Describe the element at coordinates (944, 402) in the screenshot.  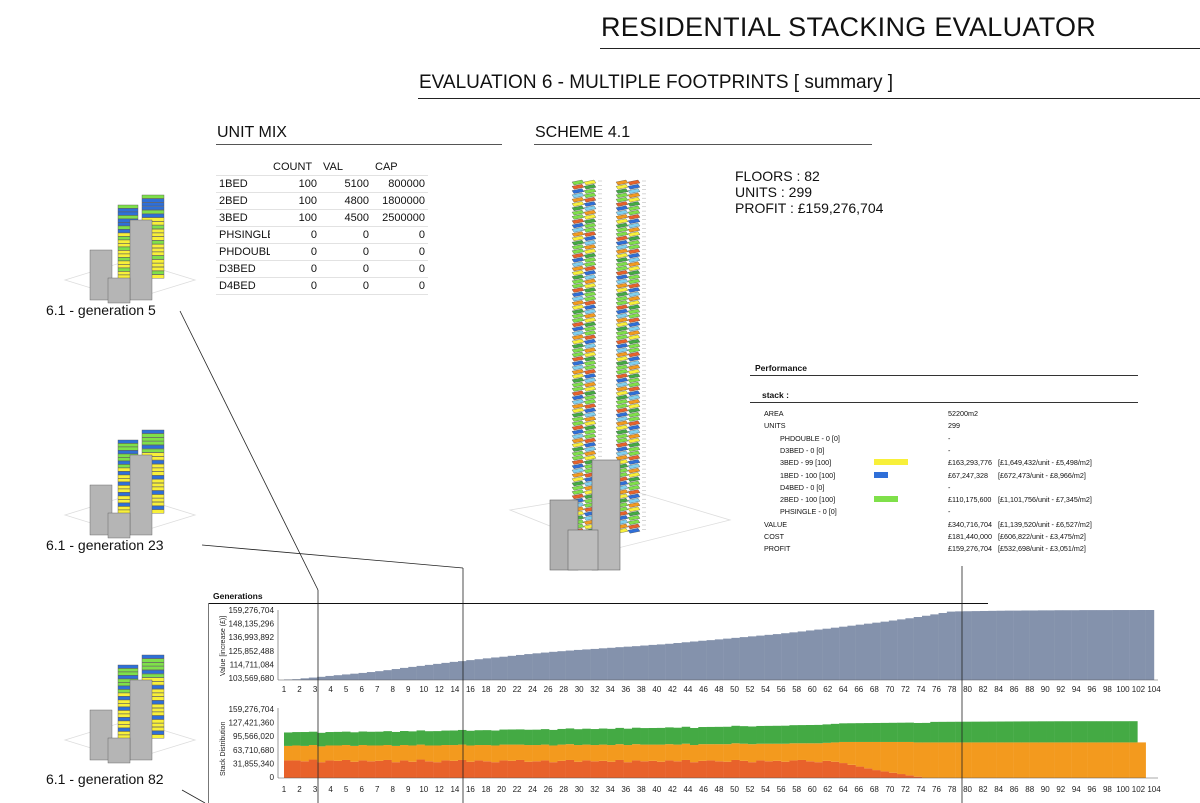
I see `stack-rule` at that location.